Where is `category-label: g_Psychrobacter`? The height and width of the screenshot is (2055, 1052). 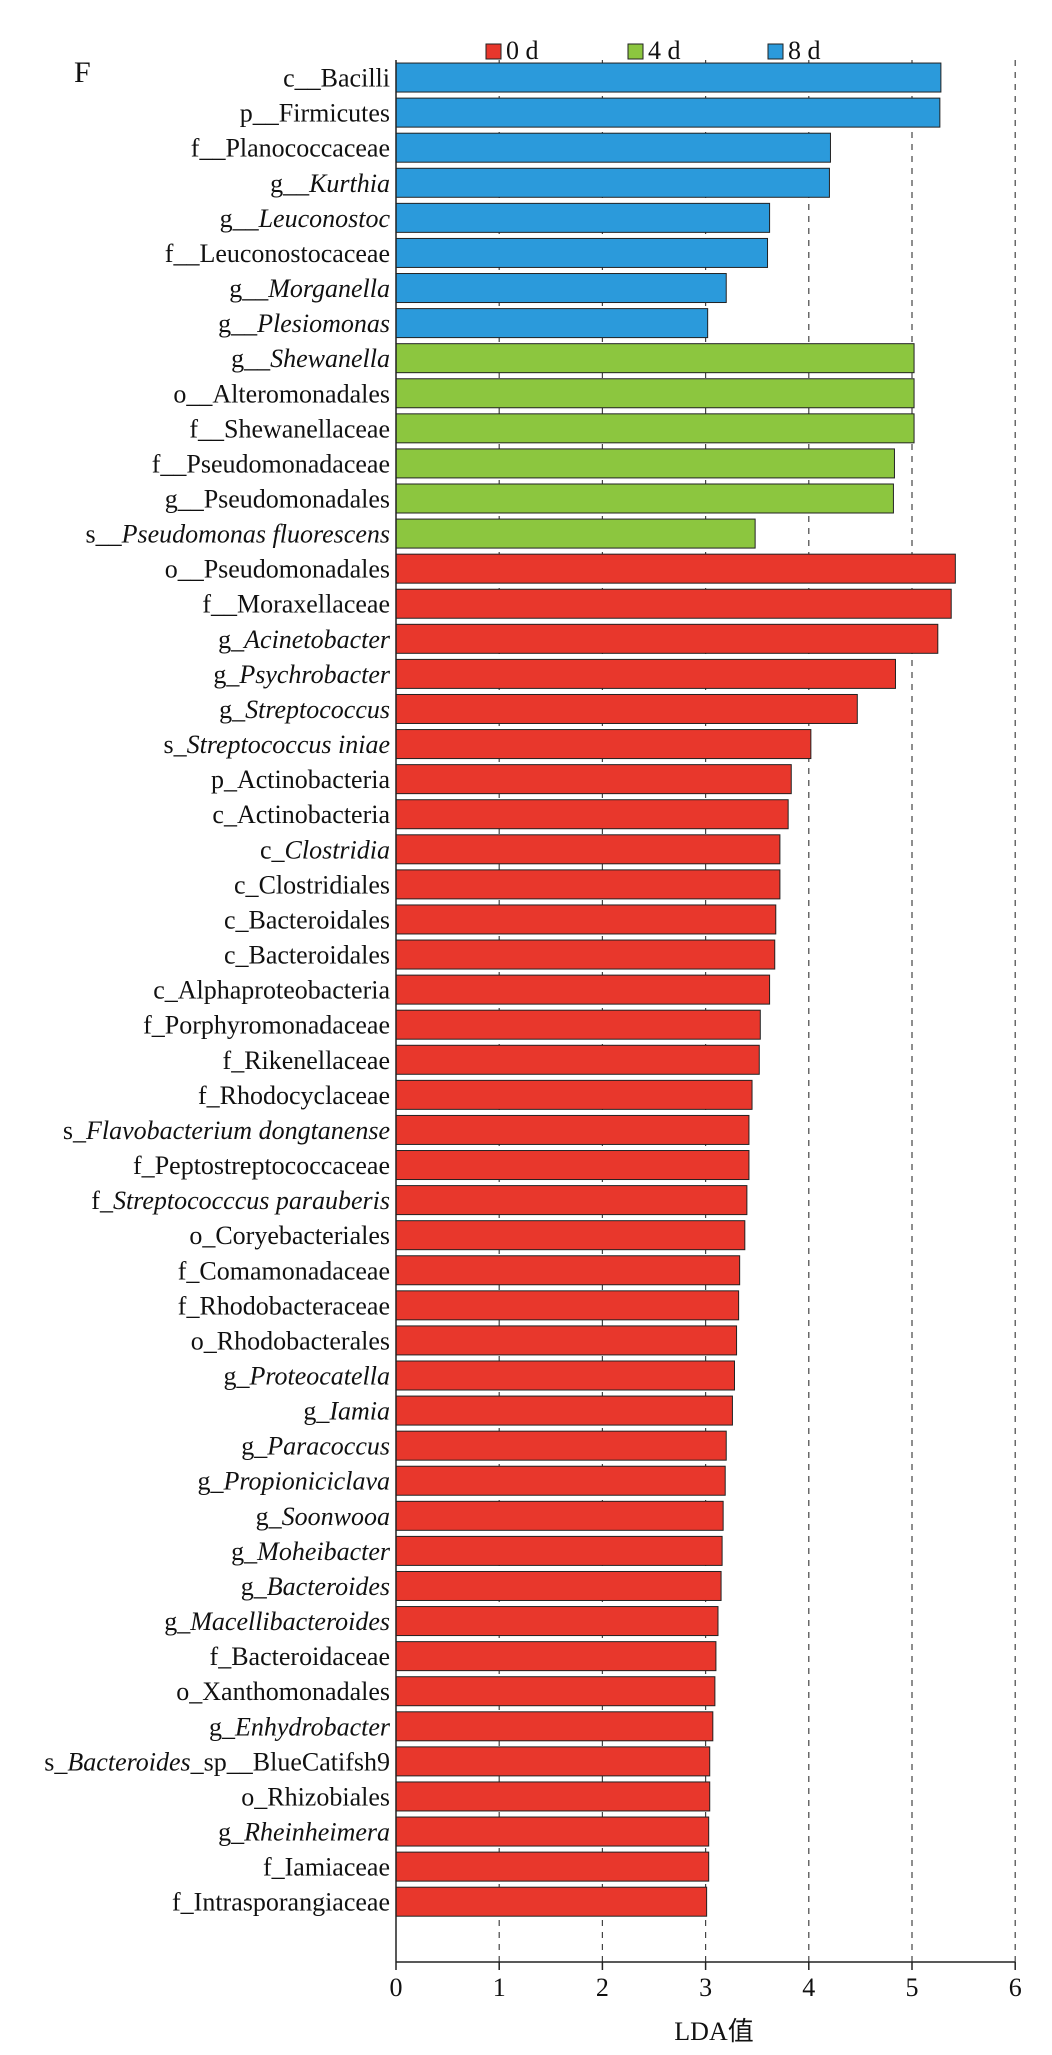
category-label: g_Psychrobacter is located at coordinates (302, 674).